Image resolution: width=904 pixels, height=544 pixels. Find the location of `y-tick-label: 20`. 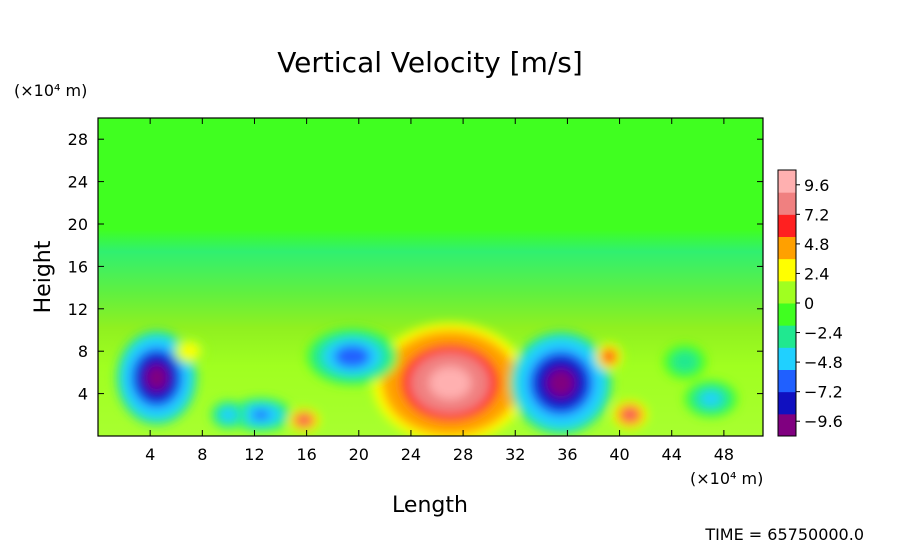

y-tick-label: 20 is located at coordinates (78, 224).